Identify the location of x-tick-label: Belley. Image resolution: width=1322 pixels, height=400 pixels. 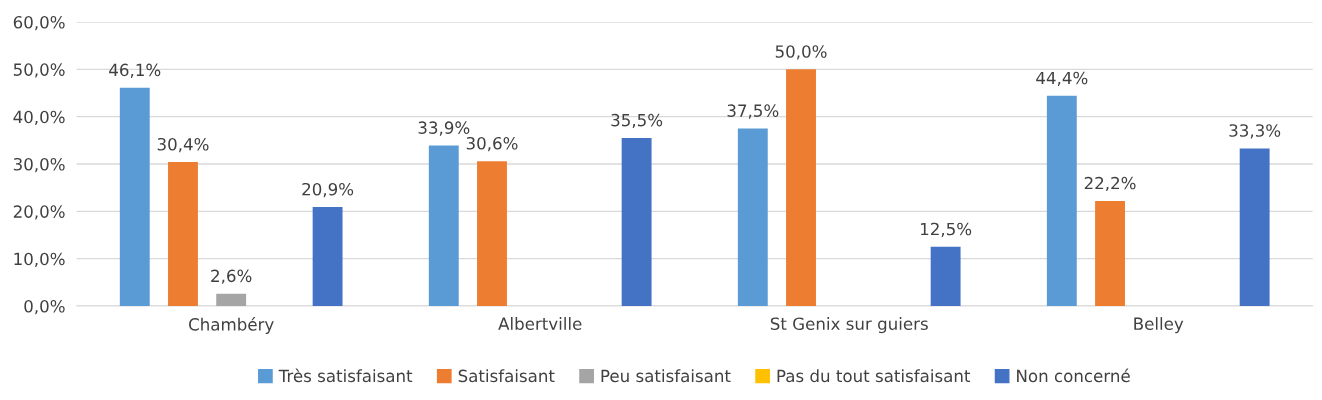
(1159, 325).